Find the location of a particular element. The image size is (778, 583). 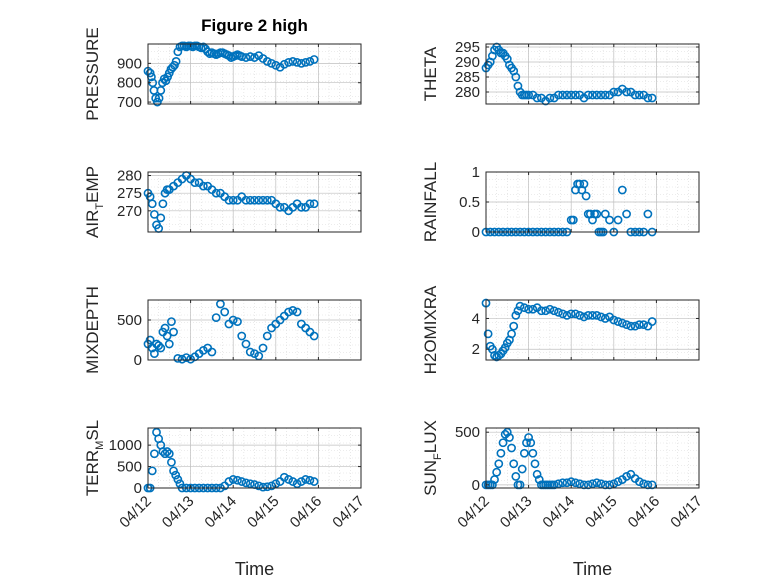

y-axis-label: AIRTEMP is located at coordinates (94, 202).